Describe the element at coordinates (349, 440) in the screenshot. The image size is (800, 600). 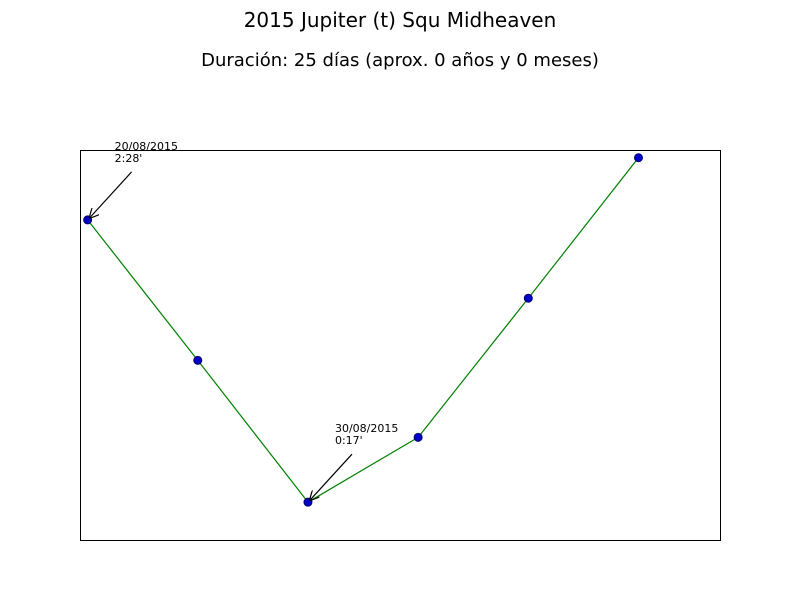
I see `annotation-orb: 0:17'` at that location.